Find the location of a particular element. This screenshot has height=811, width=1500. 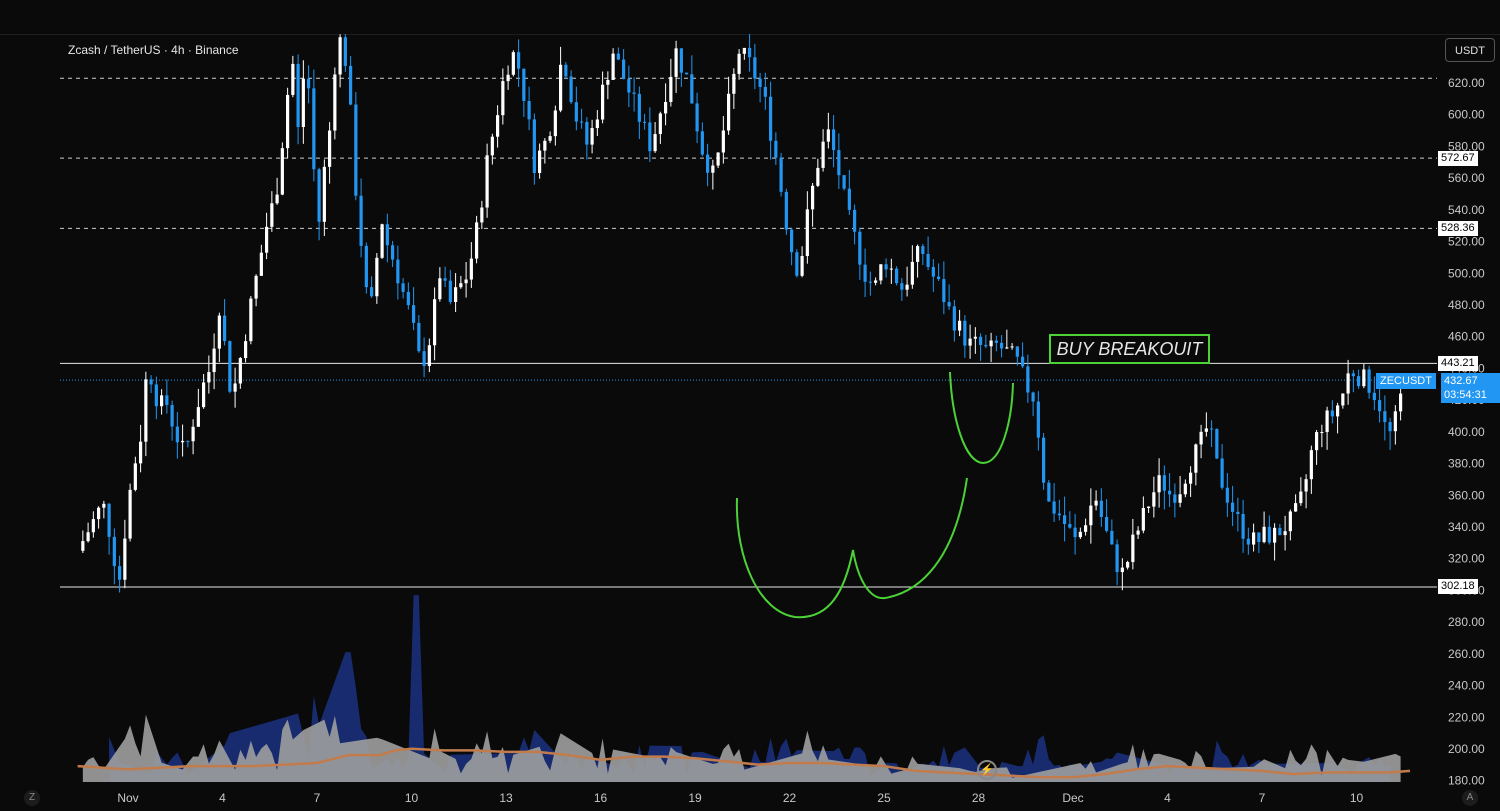

y-tick-label: 380.00 is located at coordinates (1466, 464).